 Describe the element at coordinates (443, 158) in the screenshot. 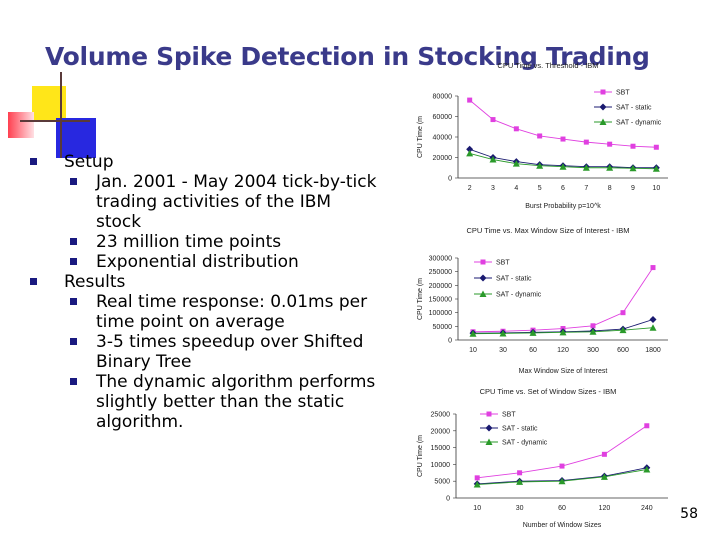

I see `y-tick-label: 20000` at that location.